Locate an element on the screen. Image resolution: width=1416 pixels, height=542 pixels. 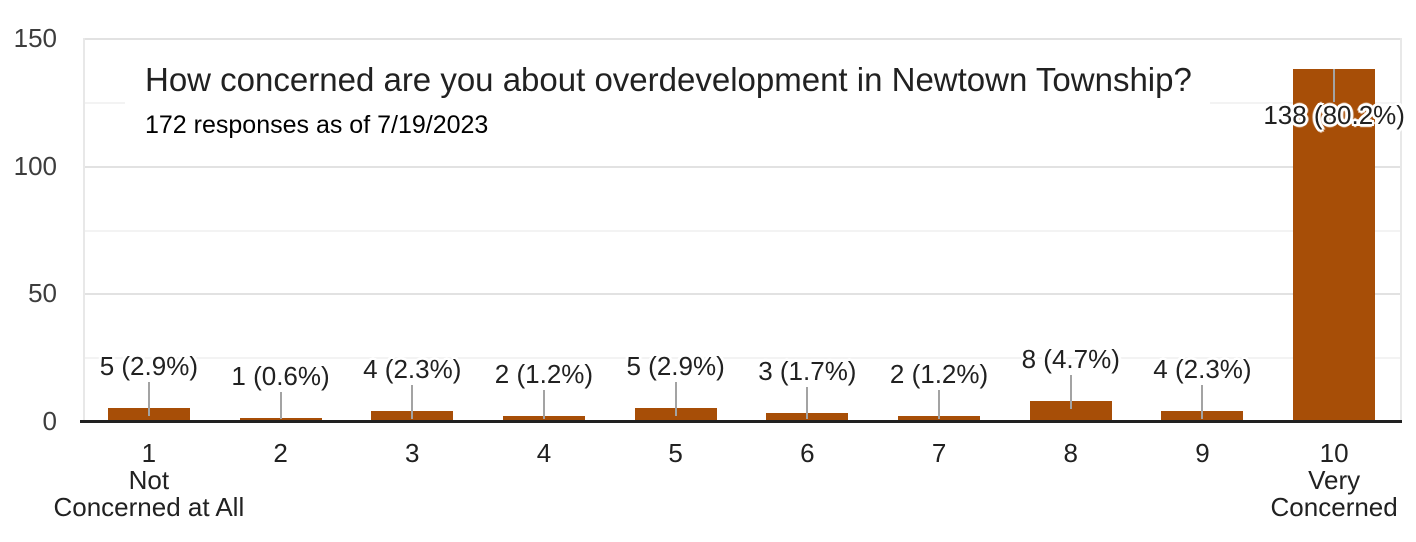
title-background is located at coordinates (667, 101).